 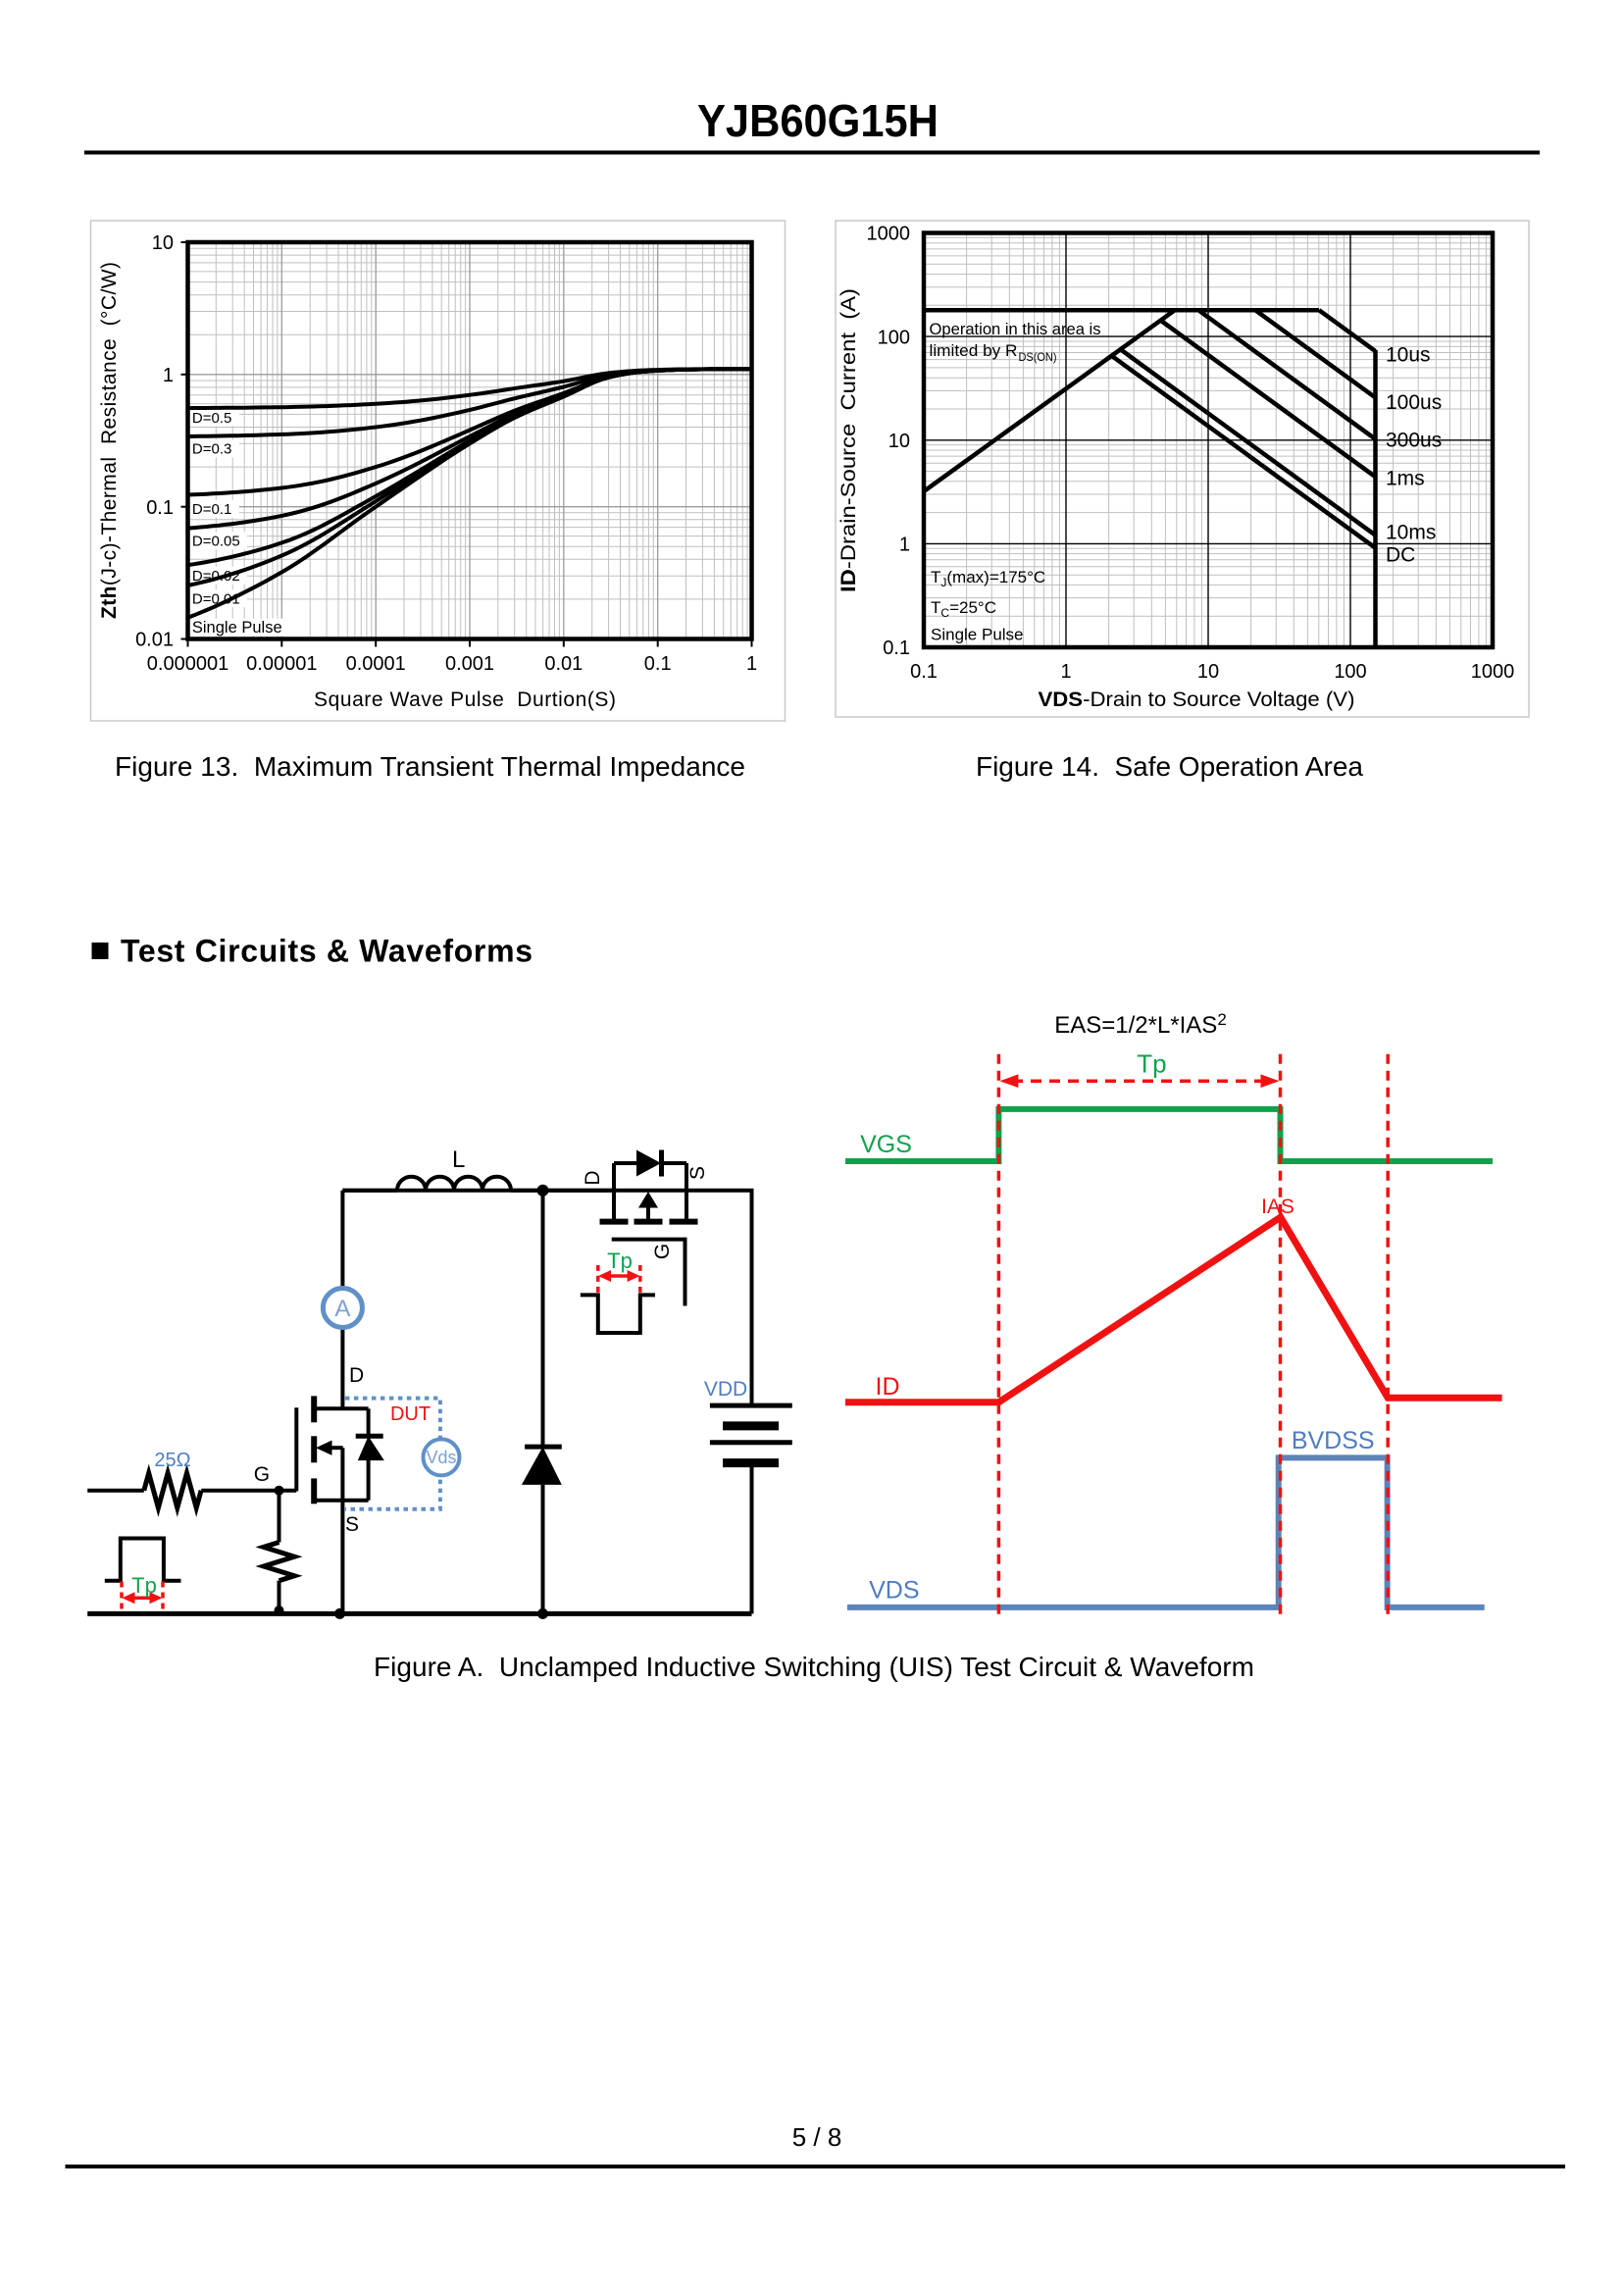 What do you see at coordinates (1414, 402) in the screenshot?
I see `svg-text: 100us` at bounding box center [1414, 402].